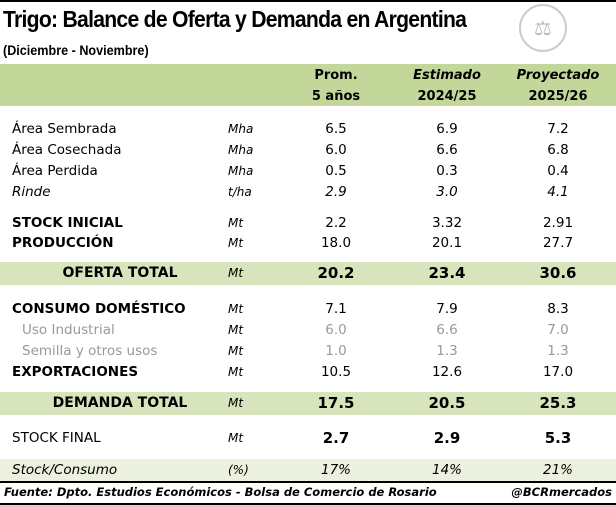 Image resolution: width=616 pixels, height=505 pixels. Describe the element at coordinates (447, 192) in the screenshot. I see `row-value: 3.0` at that location.